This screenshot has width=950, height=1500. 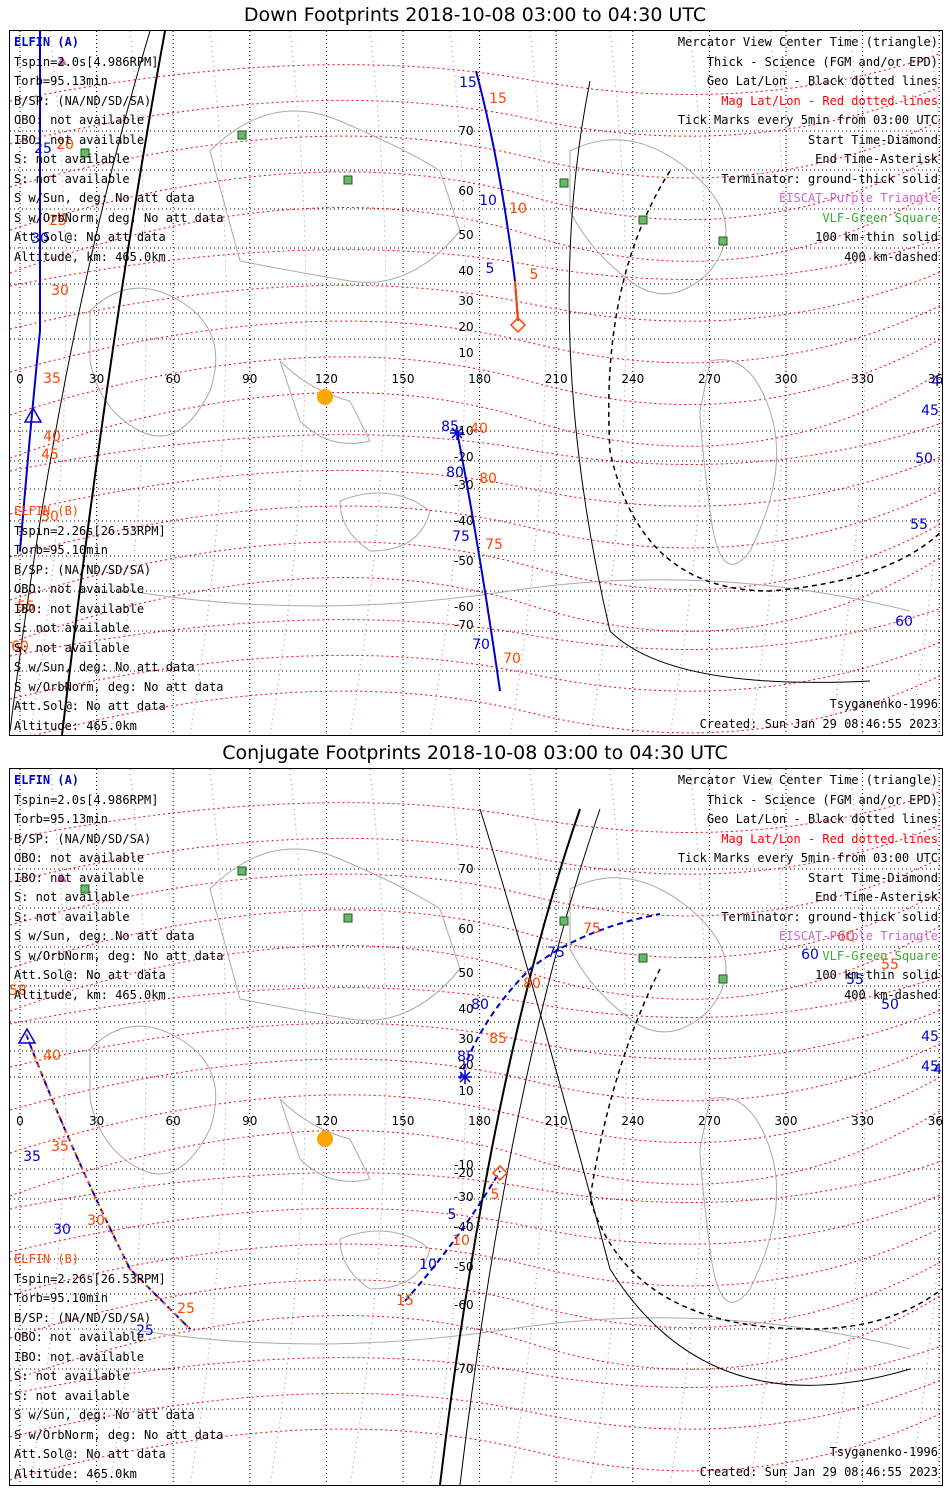 What do you see at coordinates (465, 191) in the screenshot?
I see `lat-tick-label: 60` at bounding box center [465, 191].